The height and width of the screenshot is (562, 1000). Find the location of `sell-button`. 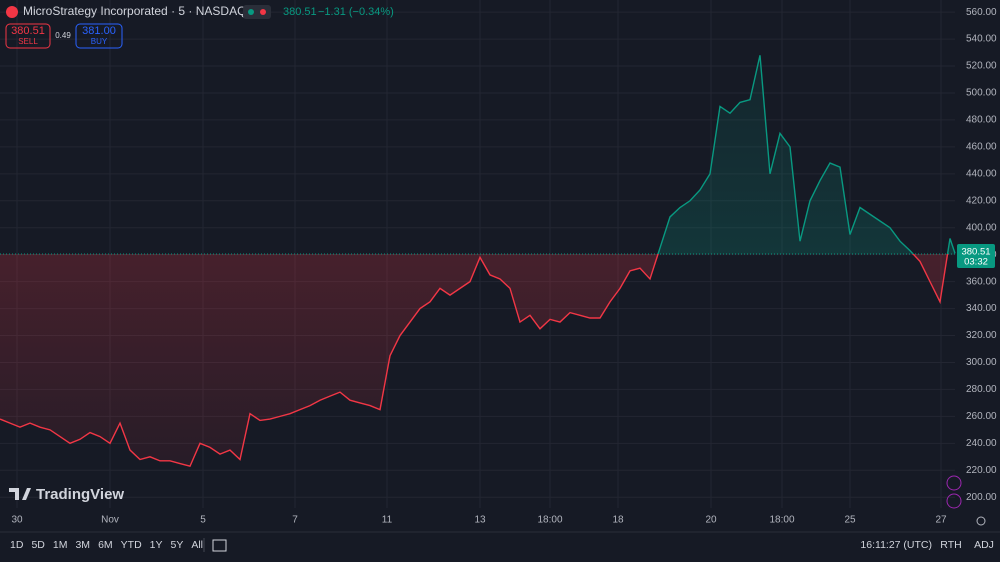

sell-button is located at coordinates (28, 36).